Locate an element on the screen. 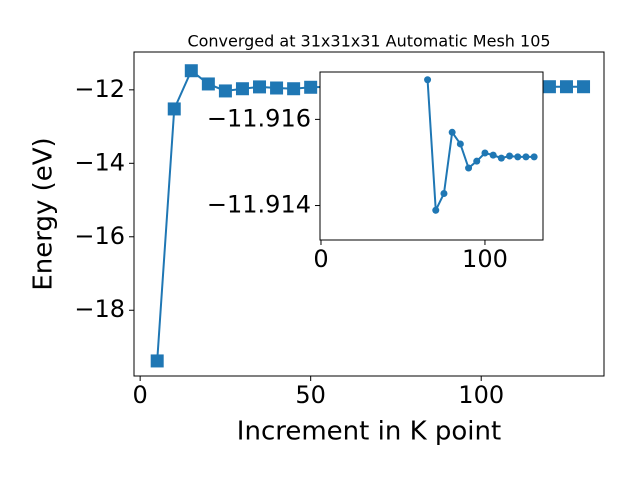 This screenshot has height=480, width=640. x-axis-label: Increment in K point is located at coordinates (369, 432).